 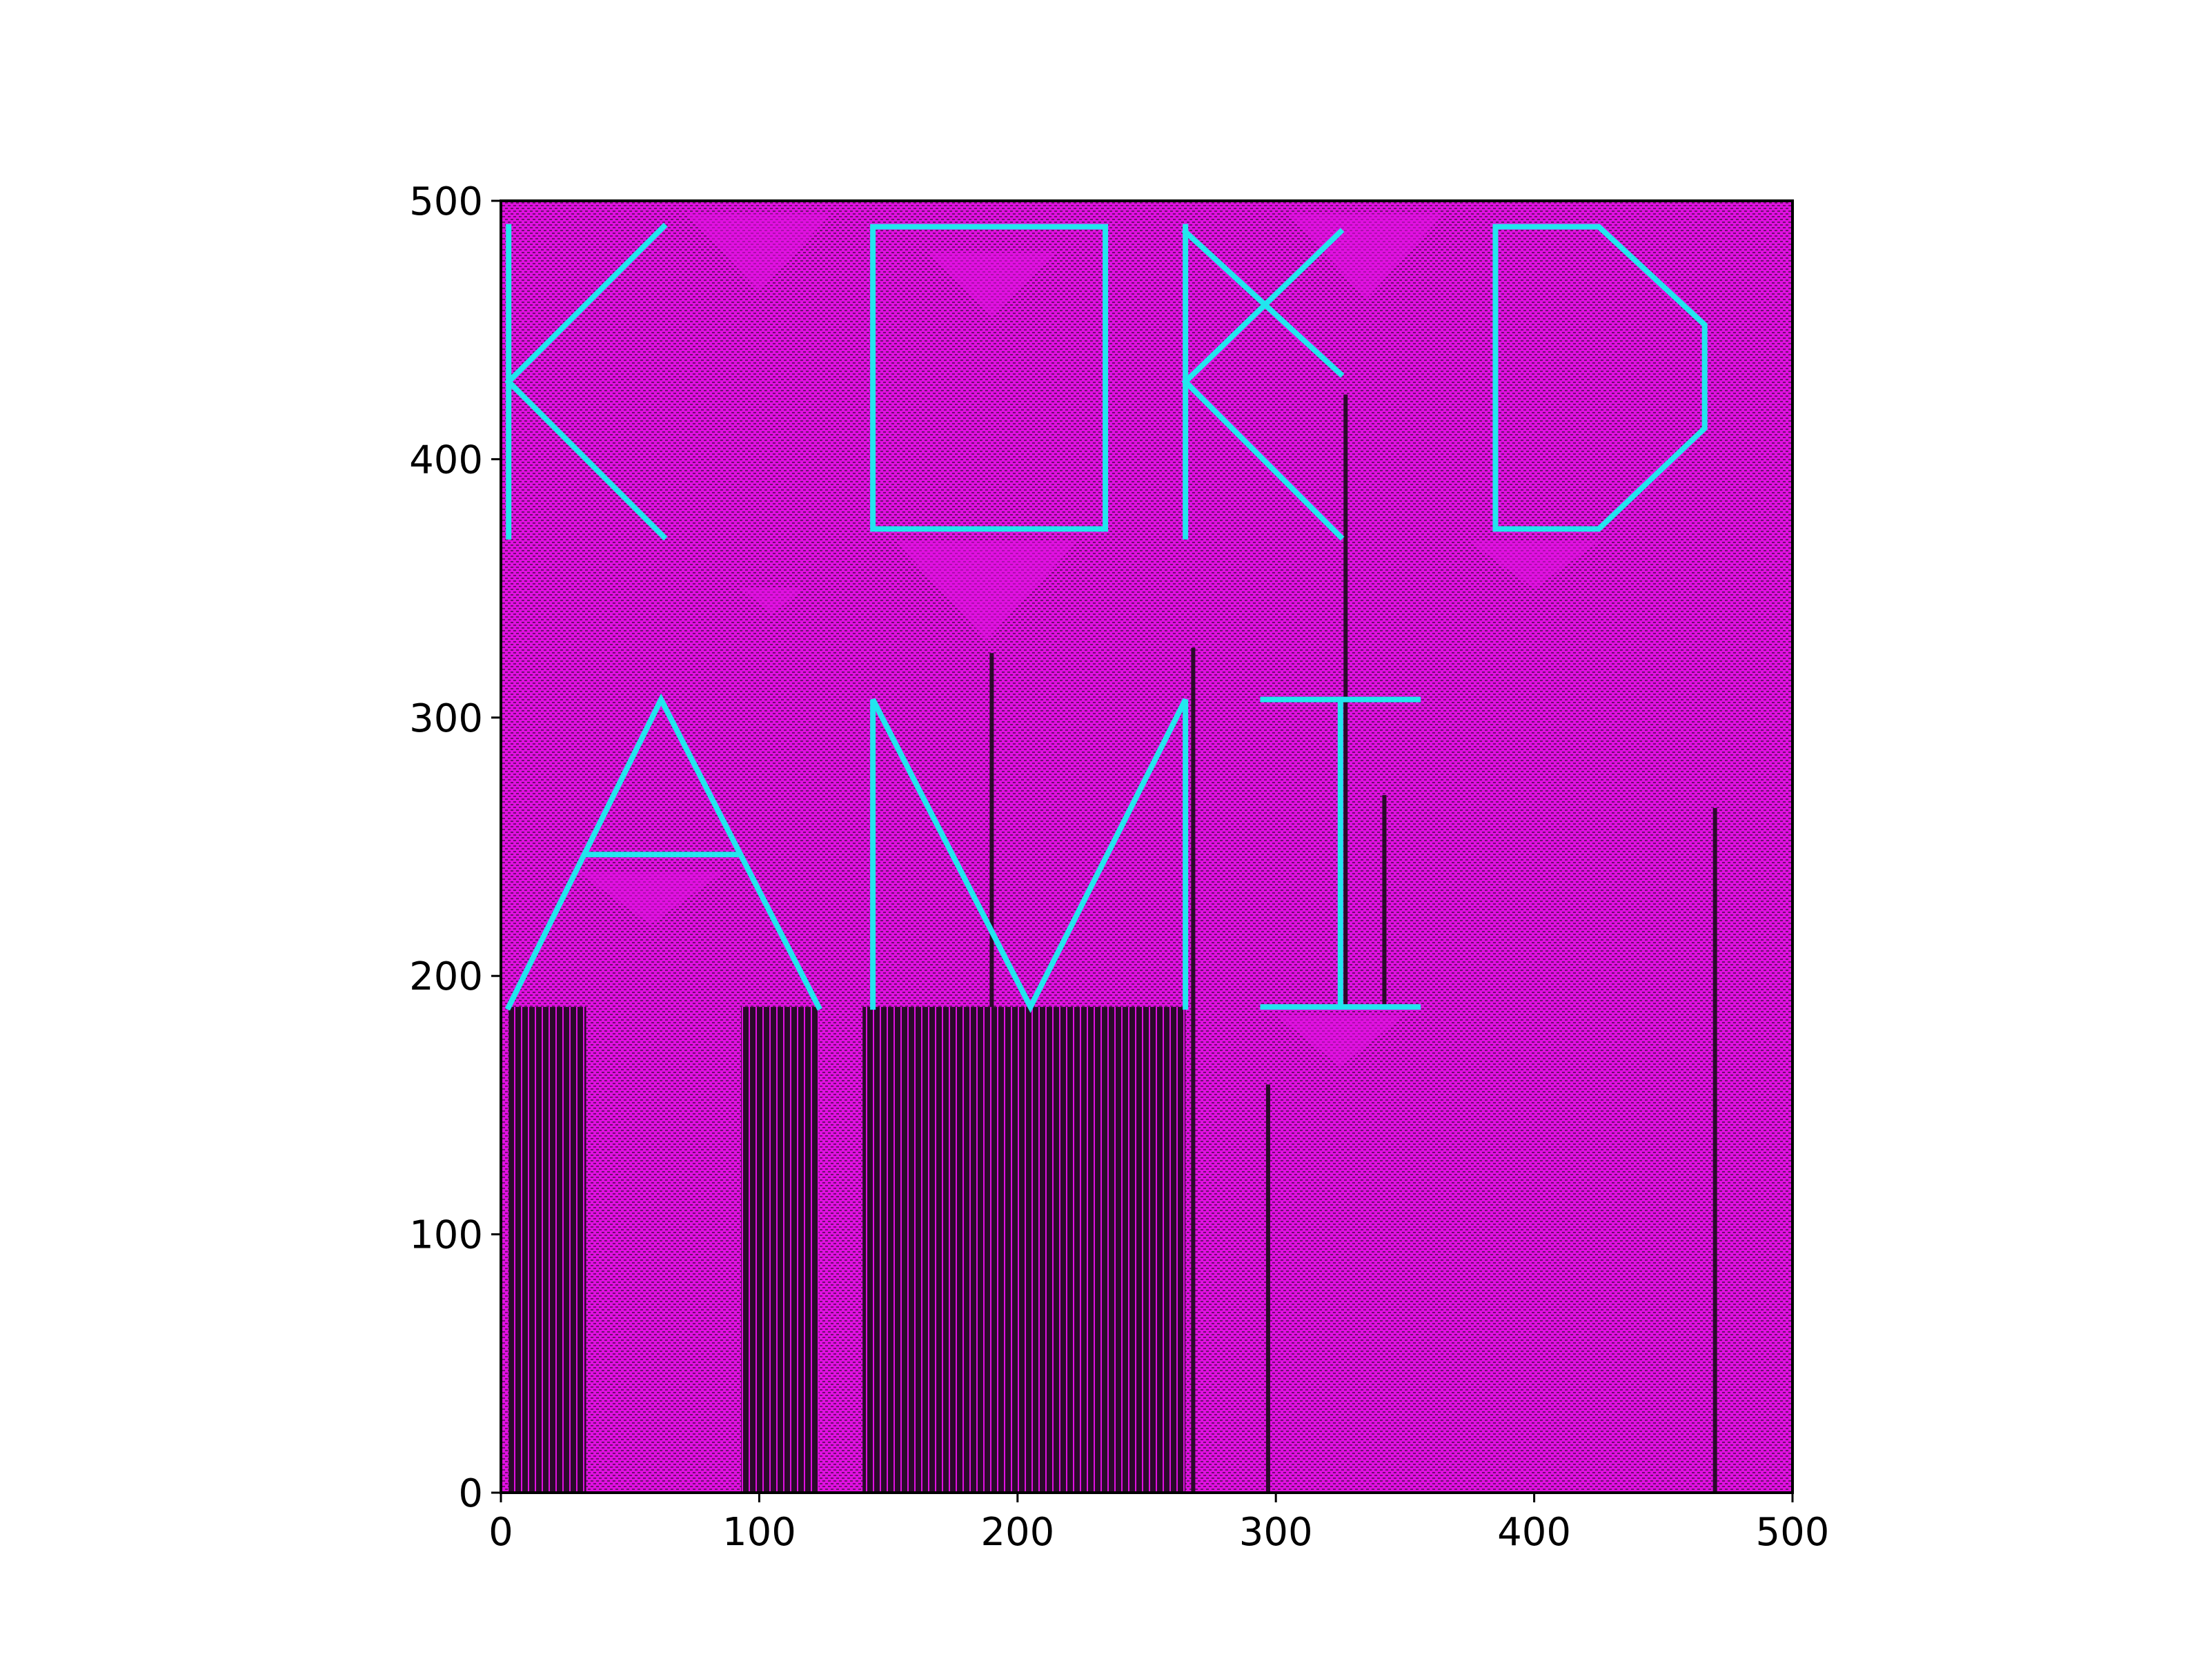 I want to click on y-axis: 0 100 200 300 400 500, so click(x=455, y=847).